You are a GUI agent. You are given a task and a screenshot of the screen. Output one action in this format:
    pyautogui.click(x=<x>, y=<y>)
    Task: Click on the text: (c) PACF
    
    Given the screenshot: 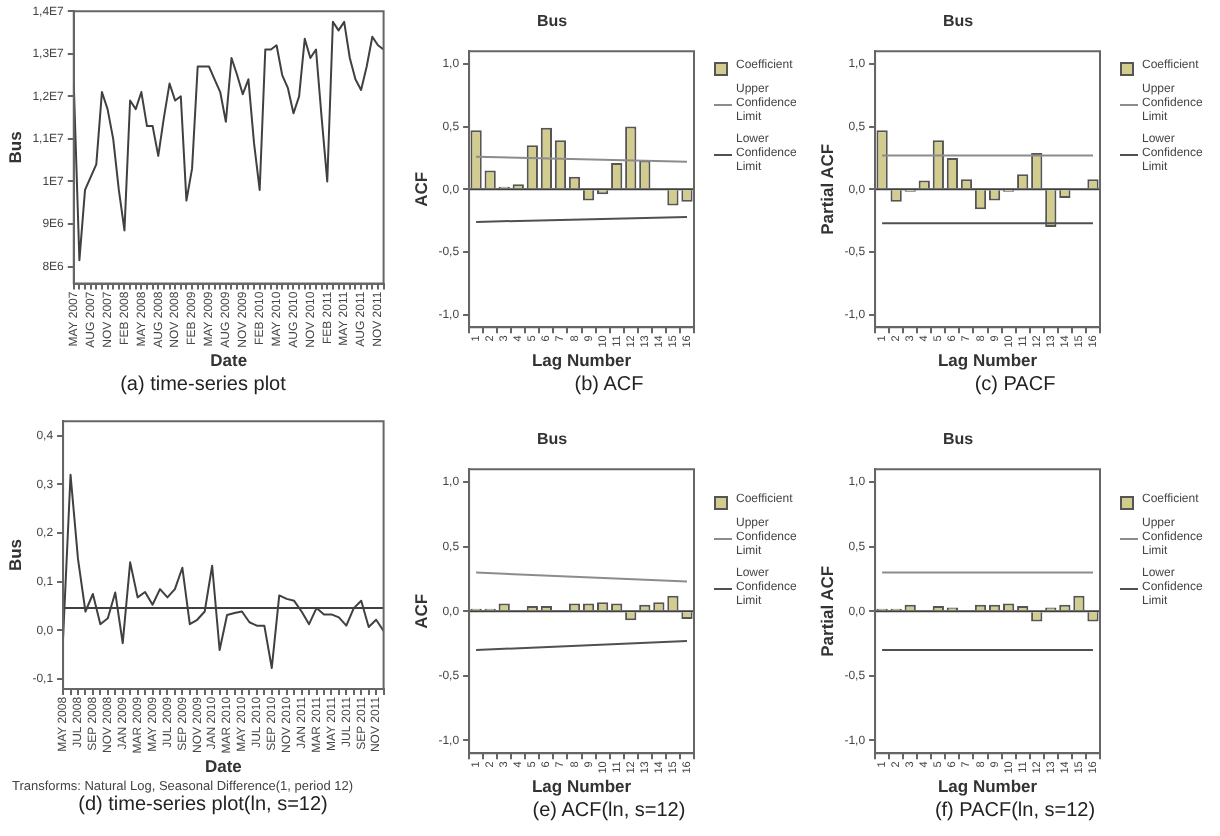 What is the action you would take?
    pyautogui.click(x=1015, y=385)
    